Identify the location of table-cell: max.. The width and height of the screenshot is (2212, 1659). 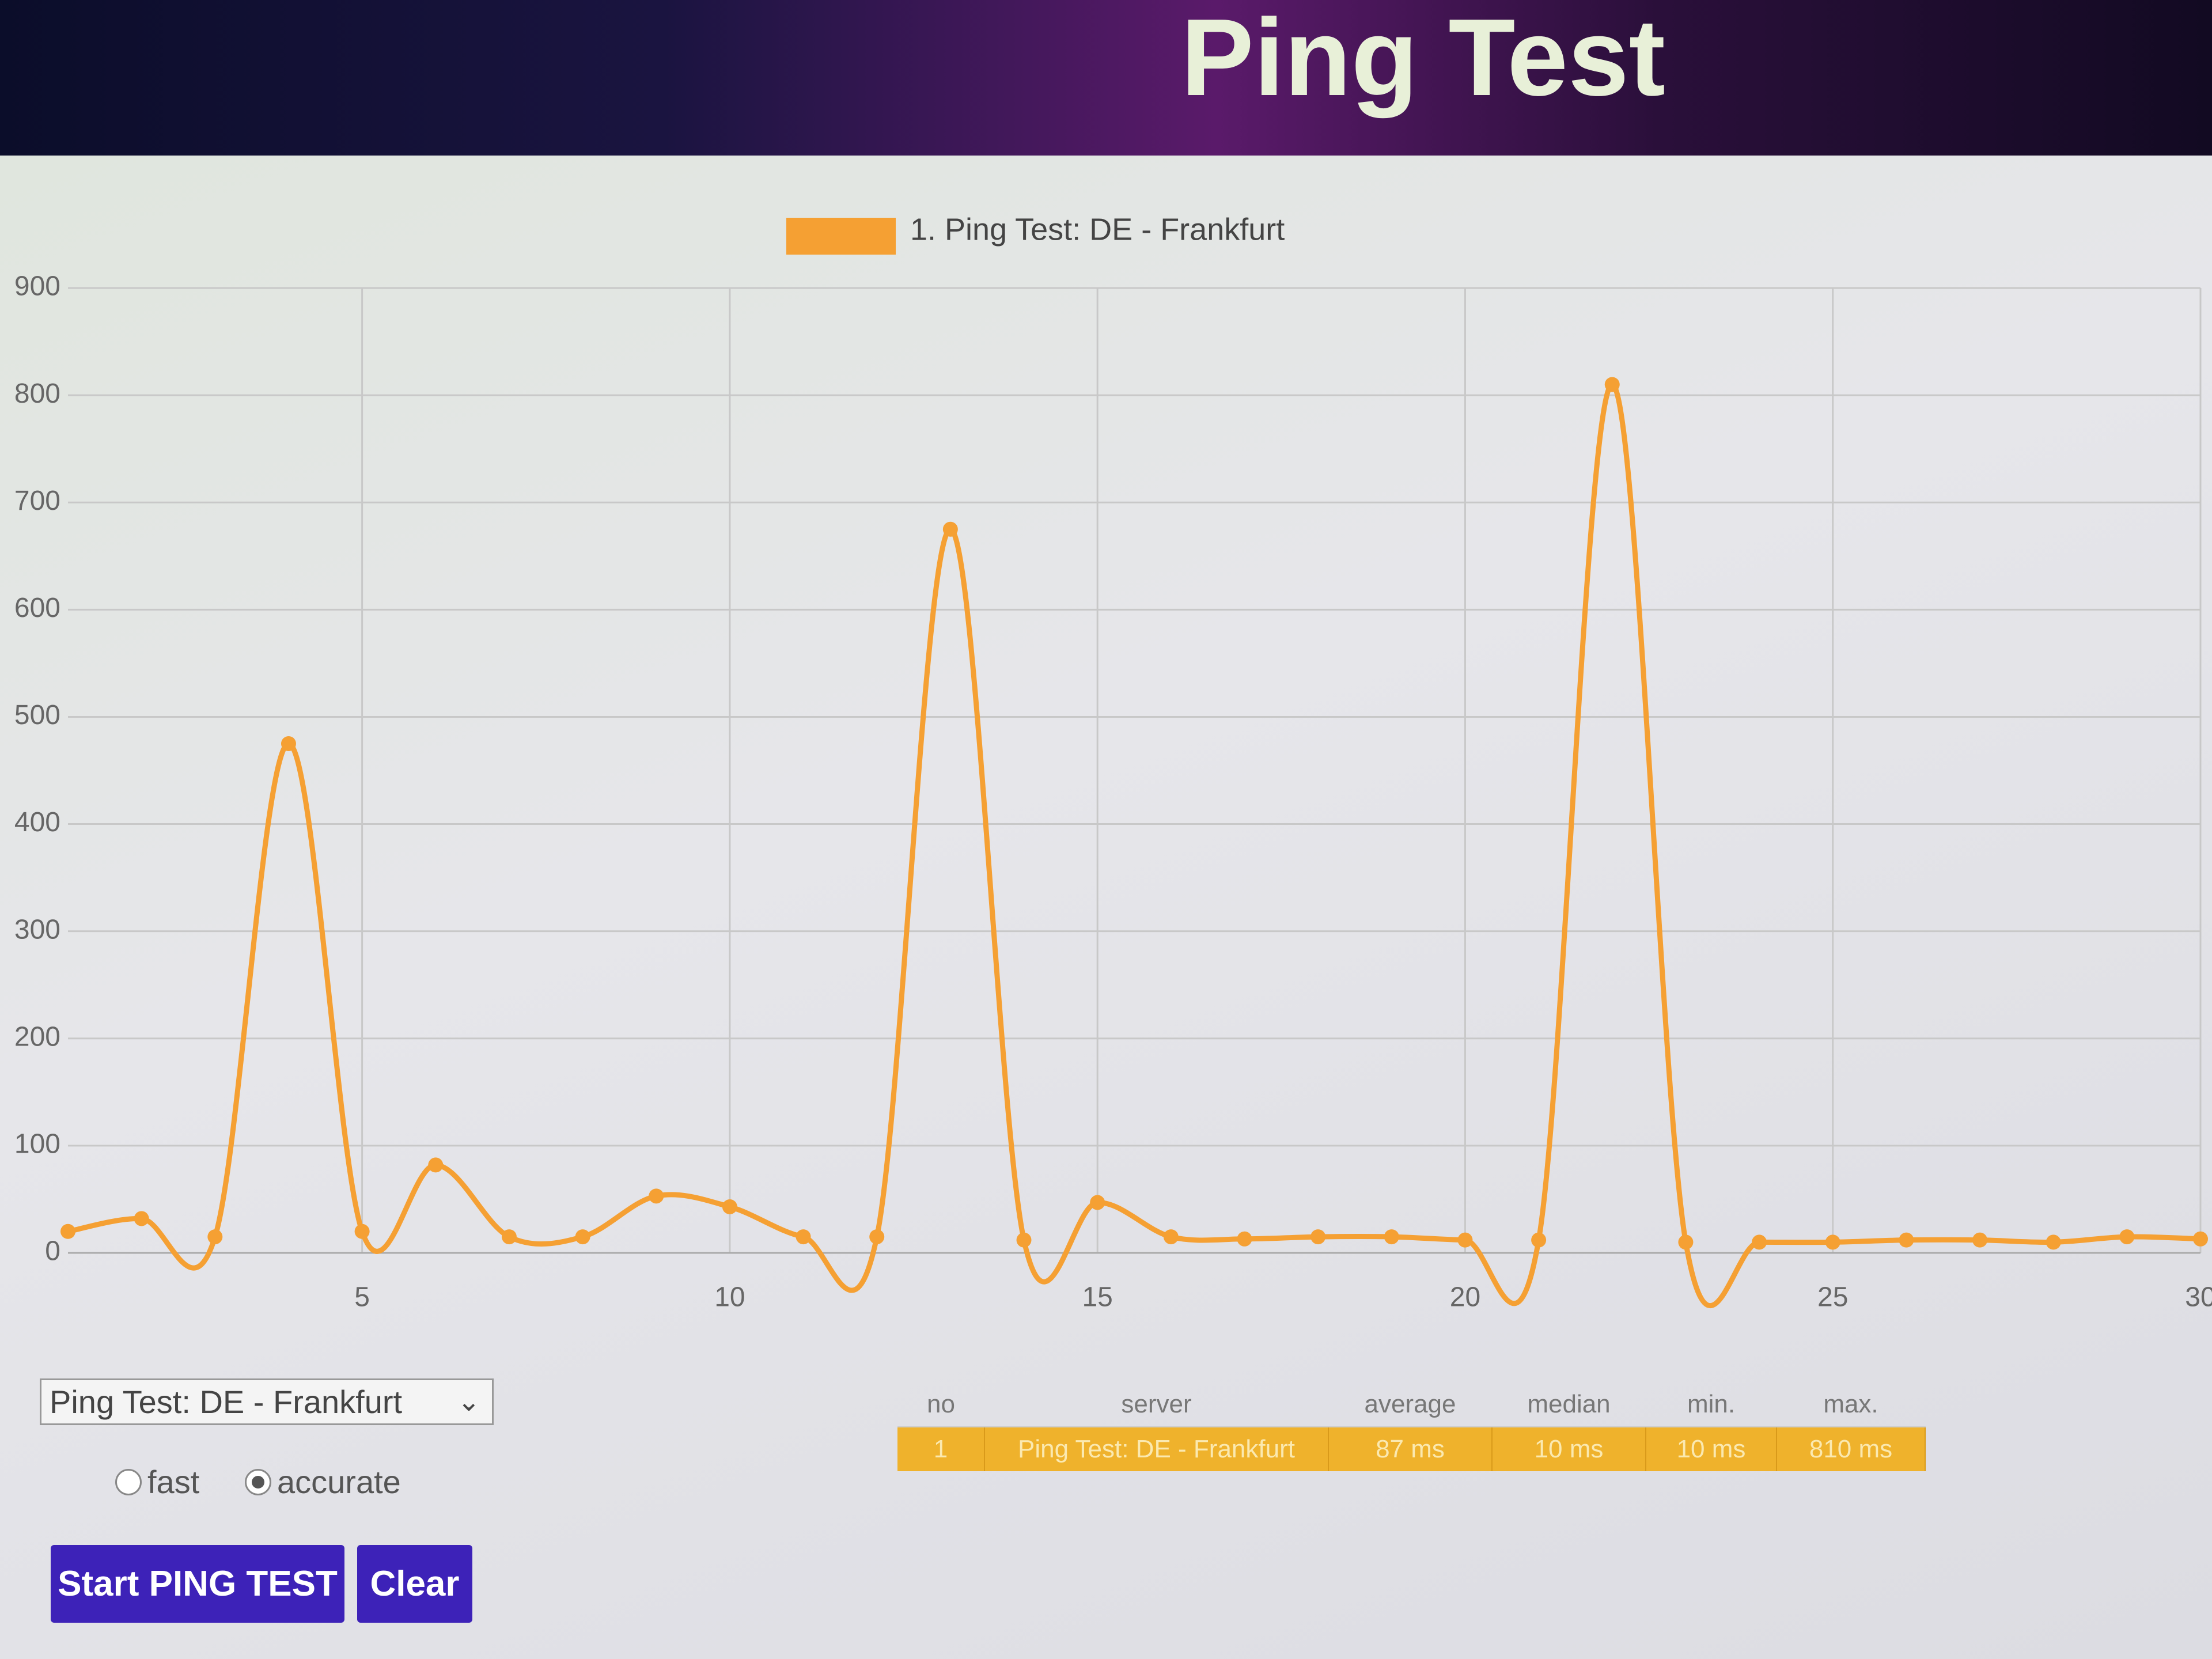
(1851, 1404).